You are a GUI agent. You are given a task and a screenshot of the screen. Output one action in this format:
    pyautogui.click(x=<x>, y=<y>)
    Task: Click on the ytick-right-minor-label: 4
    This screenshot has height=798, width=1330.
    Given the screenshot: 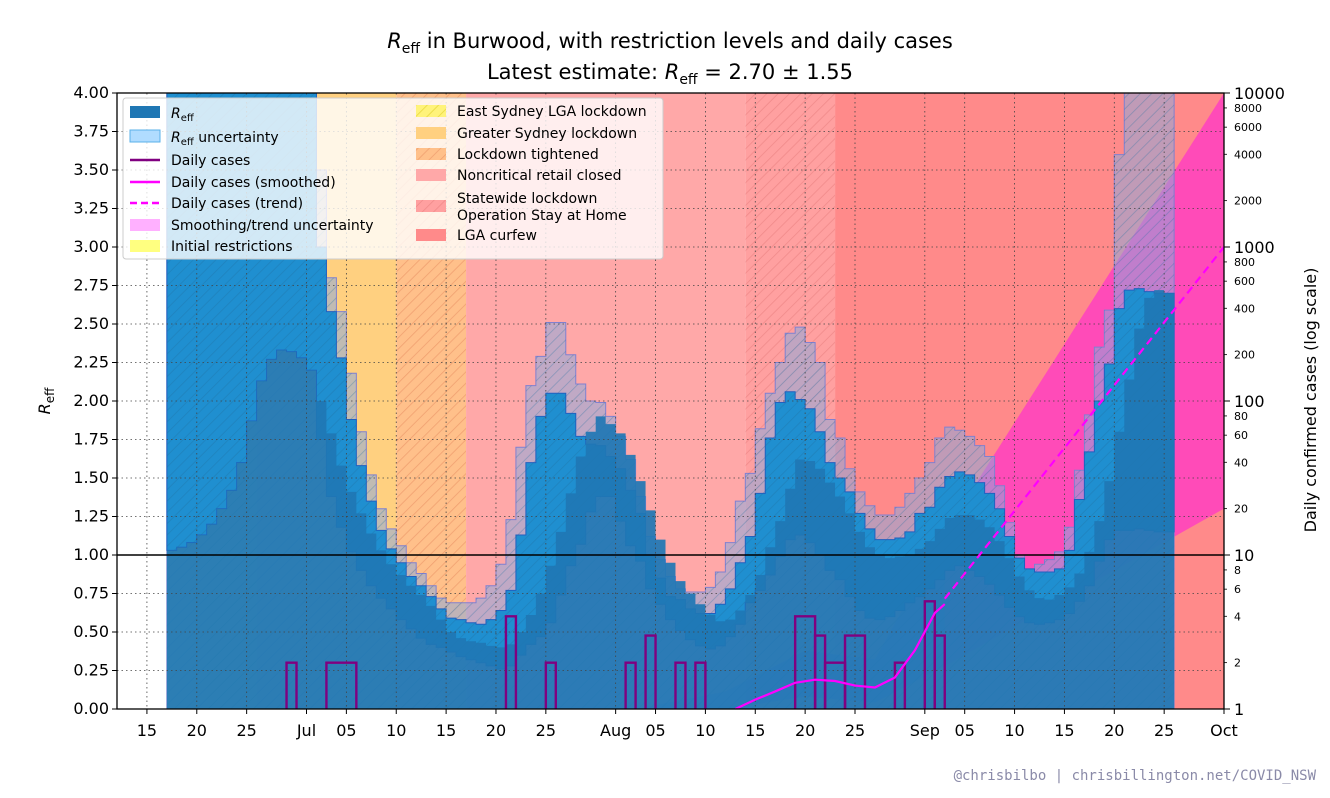 What is the action you would take?
    pyautogui.click(x=1237, y=616)
    